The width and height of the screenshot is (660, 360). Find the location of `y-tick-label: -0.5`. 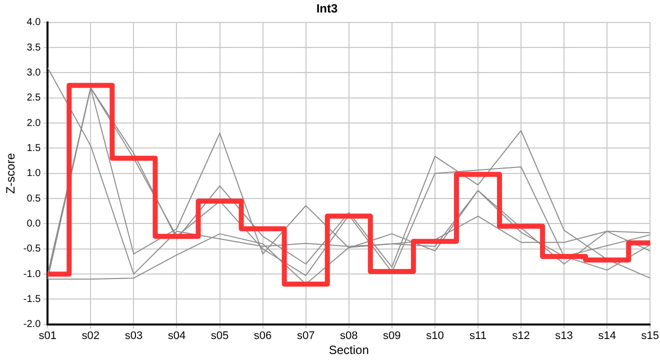

y-tick-label: -0.5 is located at coordinates (32, 249).